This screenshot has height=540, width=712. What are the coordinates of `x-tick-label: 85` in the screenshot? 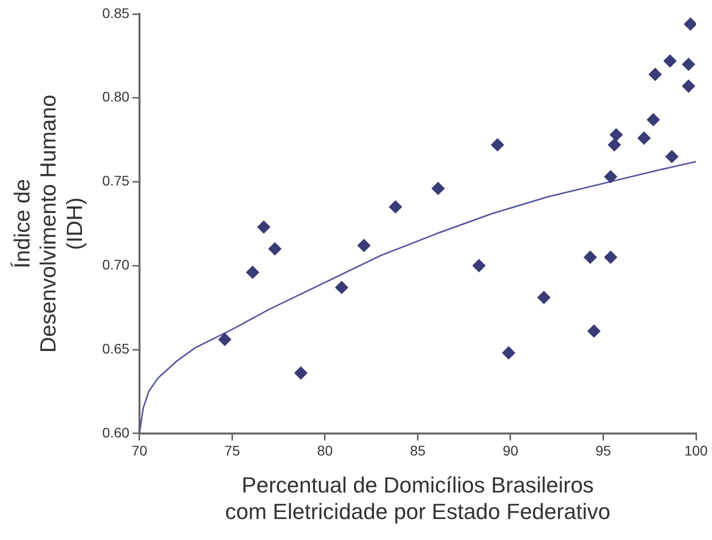 It's located at (418, 450).